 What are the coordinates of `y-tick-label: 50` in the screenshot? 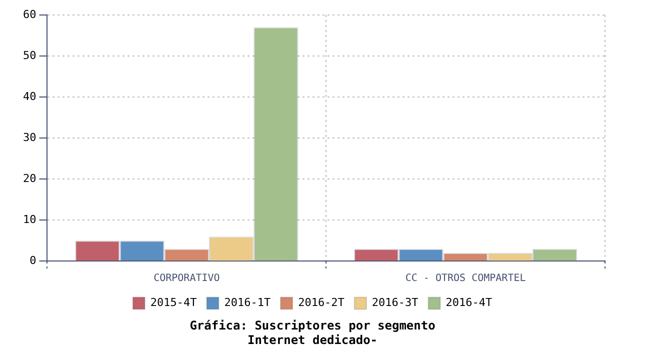 It's located at (29, 55).